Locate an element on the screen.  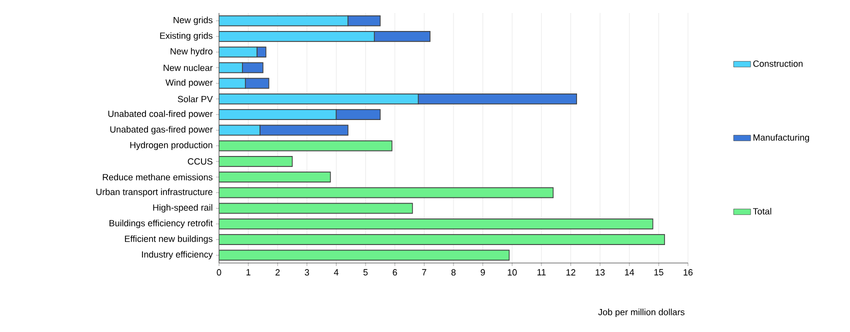
y-tick-label: Unabated gas-fired power is located at coordinates (161, 130).